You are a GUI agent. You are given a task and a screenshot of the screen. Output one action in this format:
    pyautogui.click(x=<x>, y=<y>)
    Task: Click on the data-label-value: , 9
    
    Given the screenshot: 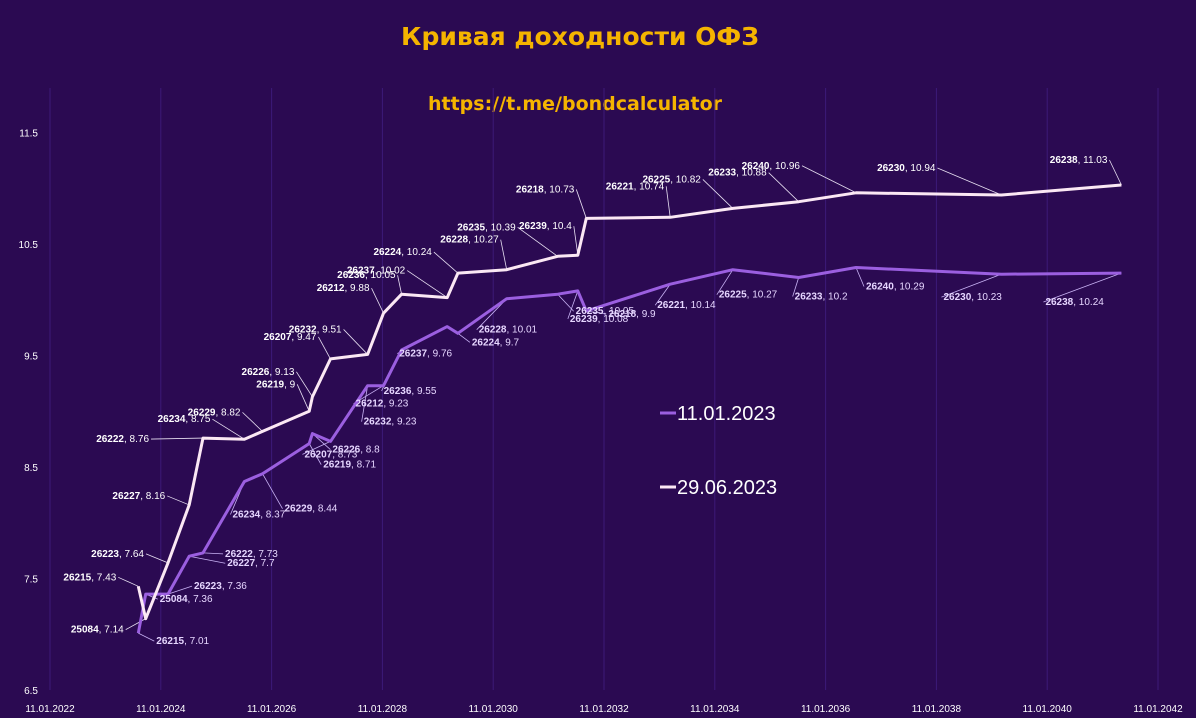 What is the action you would take?
    pyautogui.click(x=290, y=384)
    